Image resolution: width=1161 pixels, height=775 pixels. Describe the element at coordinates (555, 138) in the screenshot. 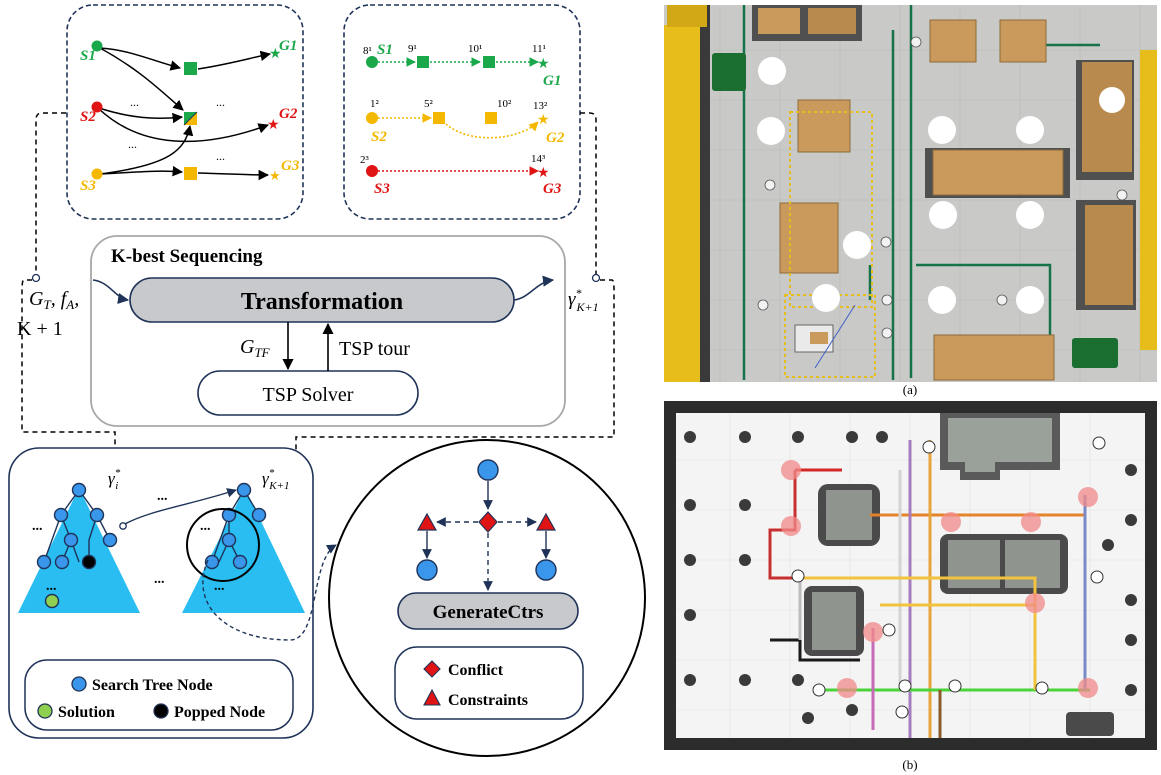

I see `row2-goal: G2` at that location.